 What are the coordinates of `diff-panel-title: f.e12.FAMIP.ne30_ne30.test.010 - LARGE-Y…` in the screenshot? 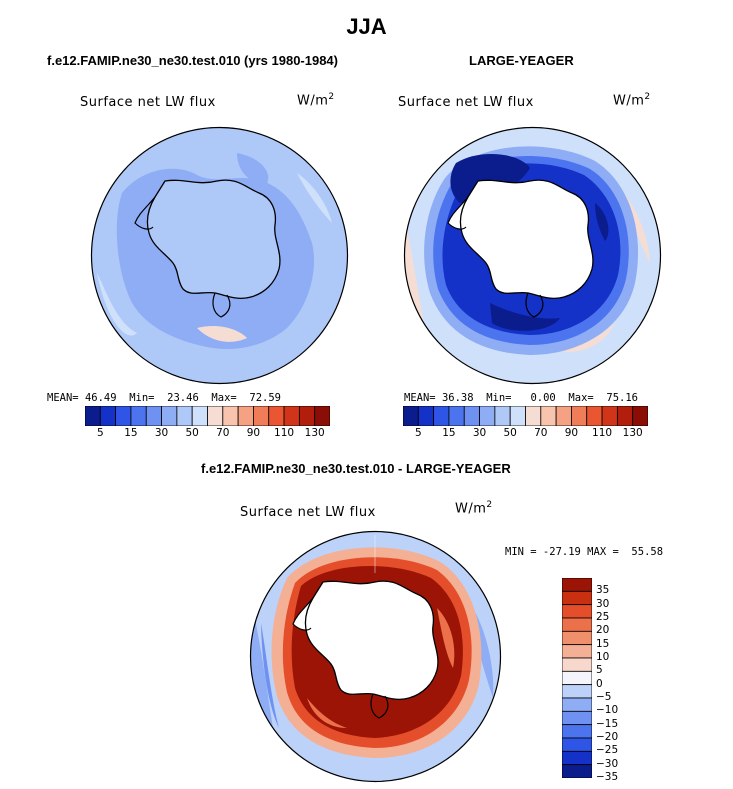 It's located at (356, 468).